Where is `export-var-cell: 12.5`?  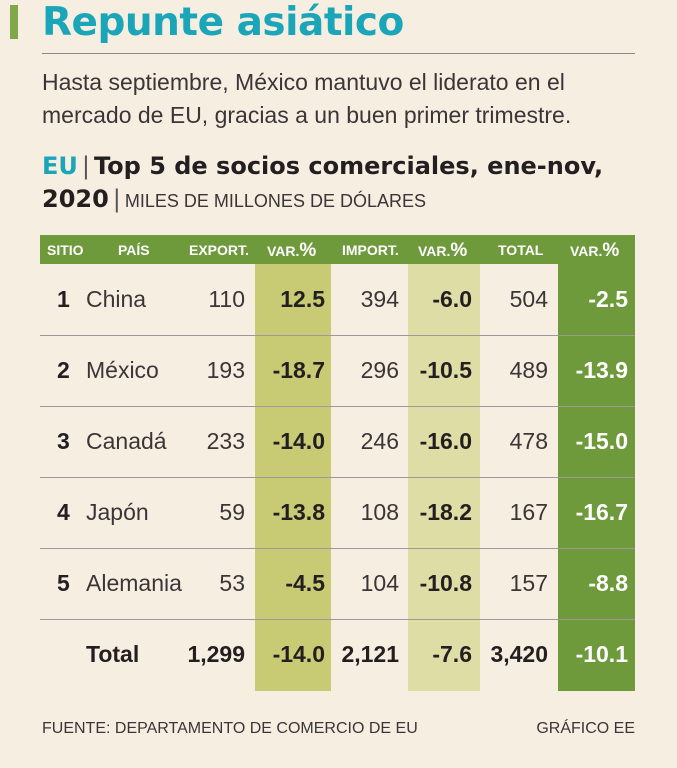
export-var-cell: 12.5 is located at coordinates (302, 299).